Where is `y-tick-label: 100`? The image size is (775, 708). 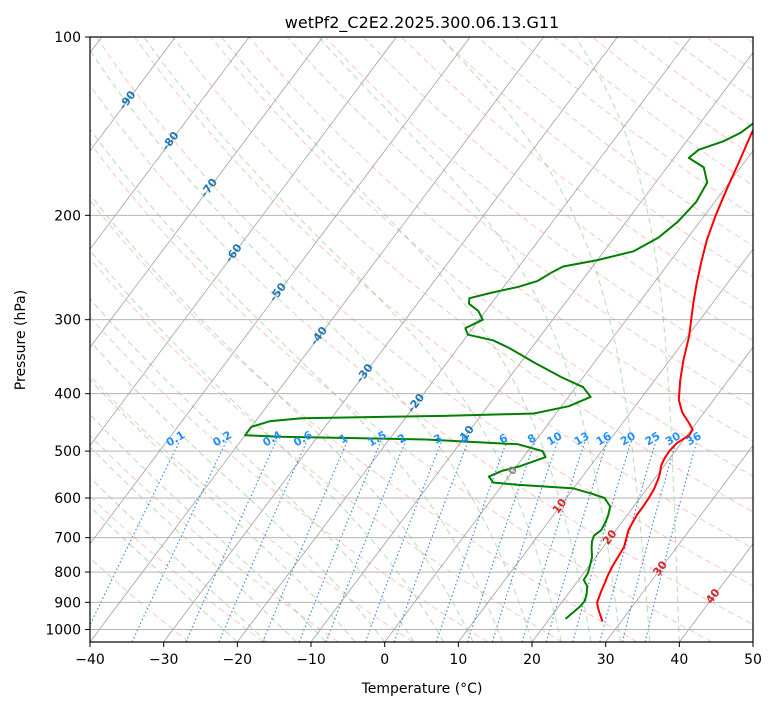
y-tick-label: 100 is located at coordinates (67, 38).